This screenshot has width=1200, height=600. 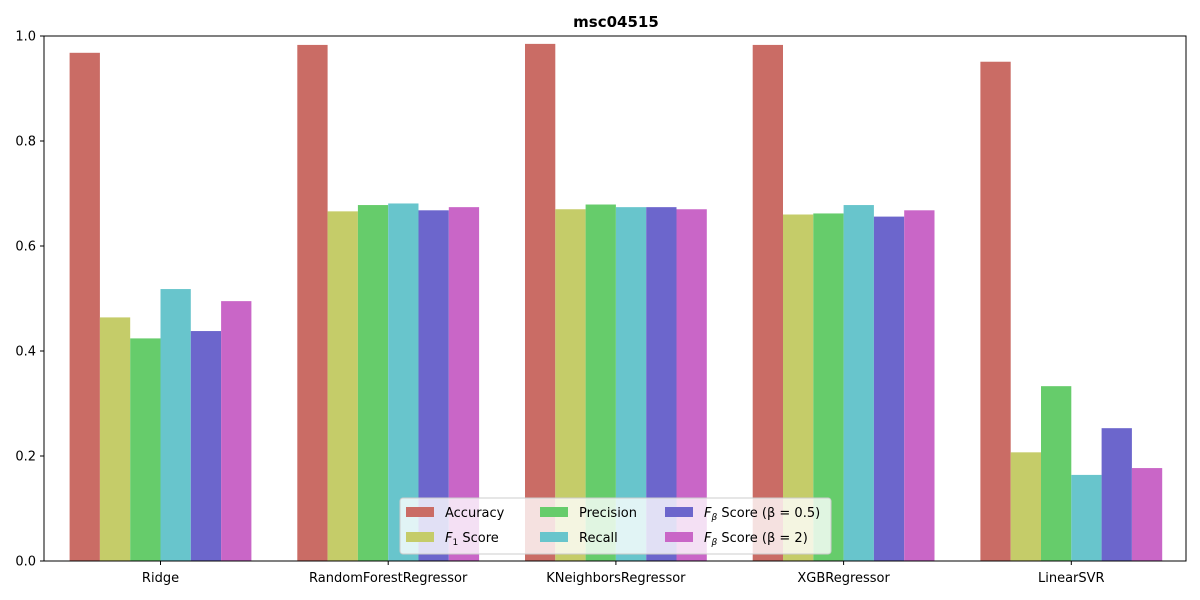 I want to click on bar-precision-linearsvr, so click(x=1056, y=473).